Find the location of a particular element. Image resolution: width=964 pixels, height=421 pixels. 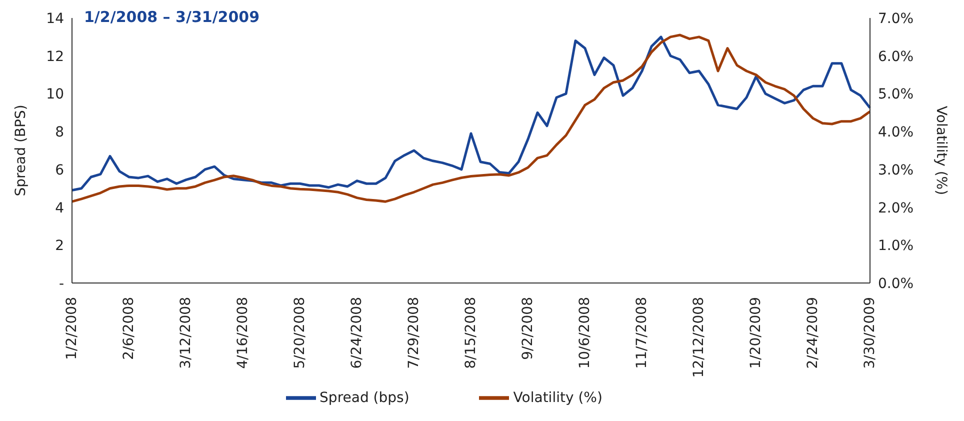

x-tick-label: 5/20/2008 is located at coordinates (300, 333).